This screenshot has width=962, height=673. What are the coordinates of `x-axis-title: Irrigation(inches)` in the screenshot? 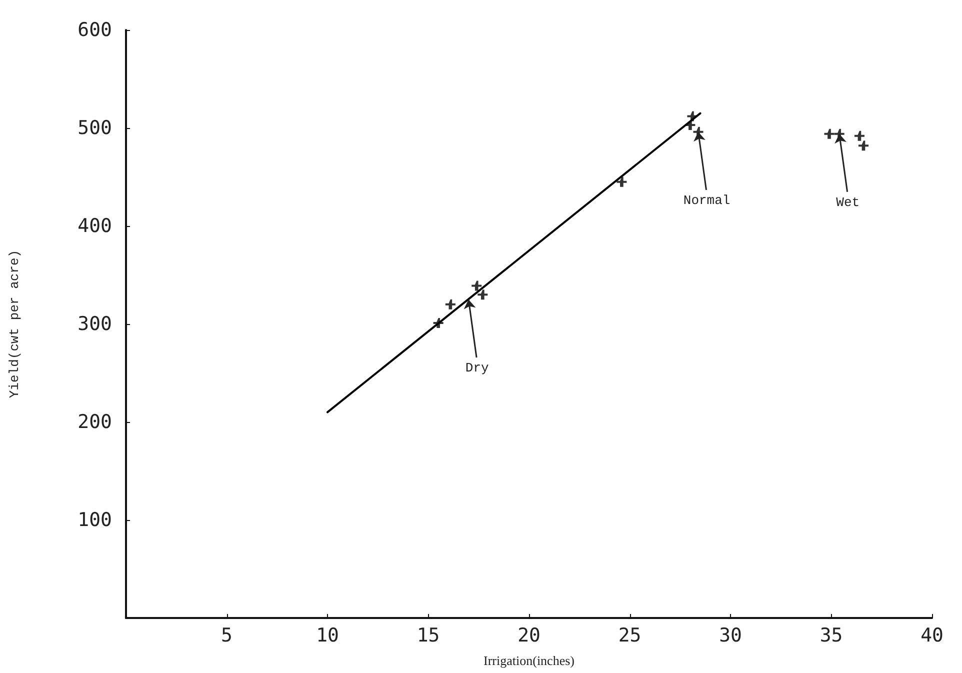 It's located at (529, 660).